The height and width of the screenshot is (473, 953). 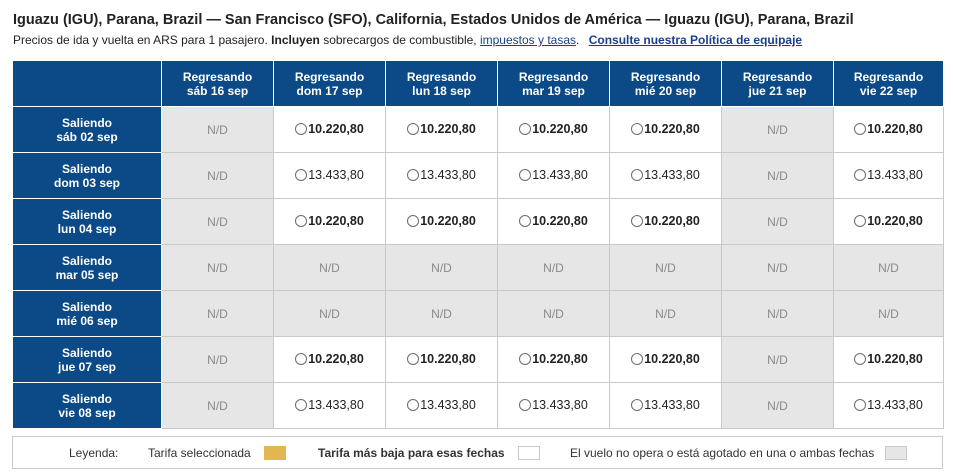 What do you see at coordinates (888, 90) in the screenshot?
I see `return-date: vie 22 sep` at bounding box center [888, 90].